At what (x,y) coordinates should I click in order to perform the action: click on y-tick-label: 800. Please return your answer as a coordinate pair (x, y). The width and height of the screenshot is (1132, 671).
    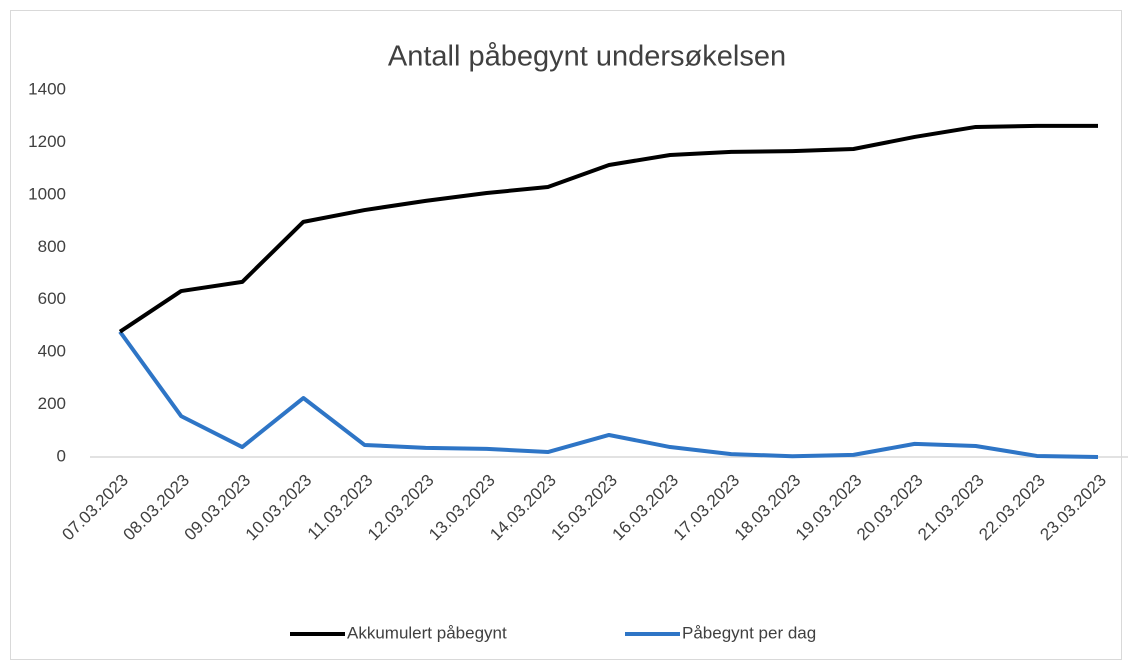
    Looking at the image, I should click on (52, 246).